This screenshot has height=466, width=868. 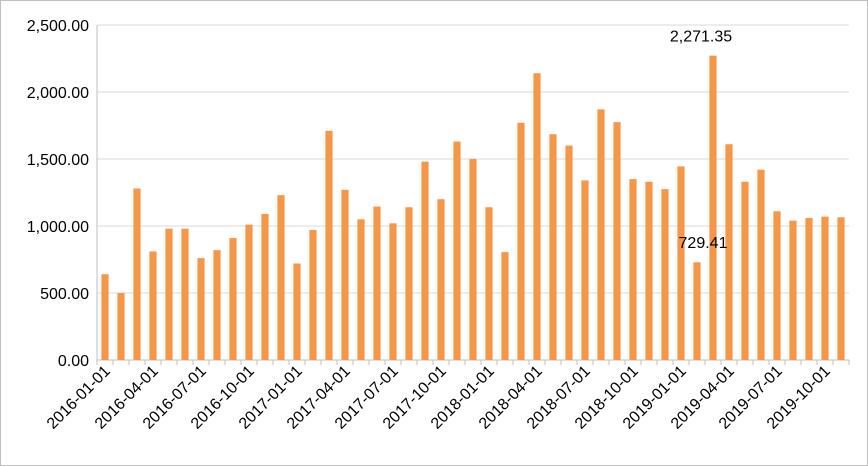 I want to click on data-label: 729.41, so click(x=703, y=243).